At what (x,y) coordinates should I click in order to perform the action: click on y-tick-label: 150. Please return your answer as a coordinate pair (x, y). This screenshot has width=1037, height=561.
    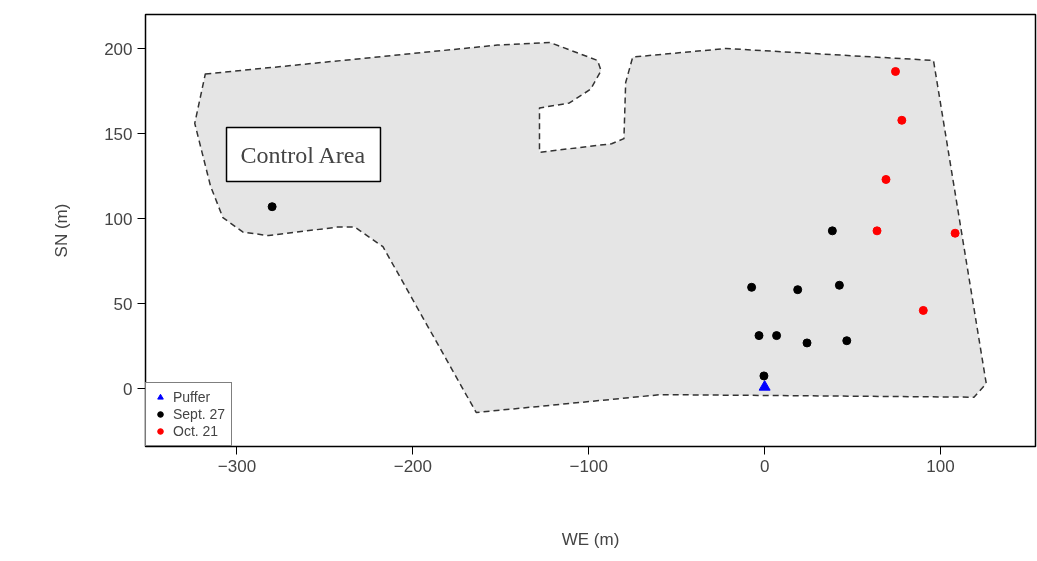
    Looking at the image, I should click on (118, 134).